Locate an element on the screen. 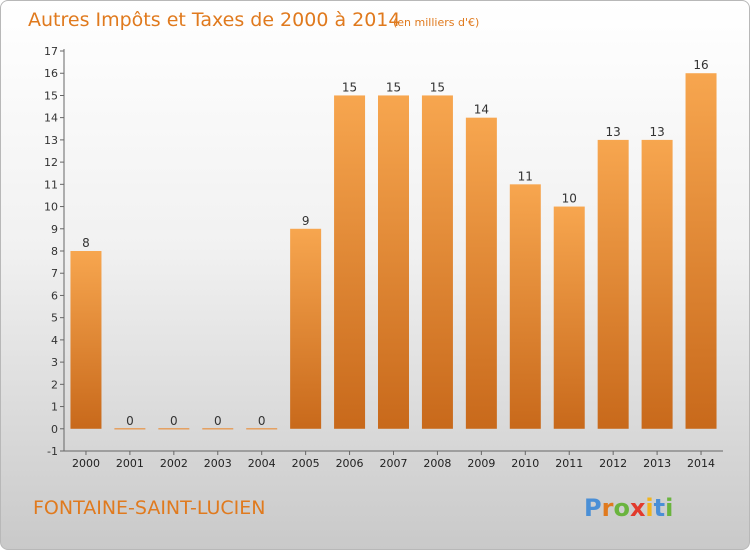 This screenshot has height=550, width=750. y-tick-label: -1 is located at coordinates (52, 451).